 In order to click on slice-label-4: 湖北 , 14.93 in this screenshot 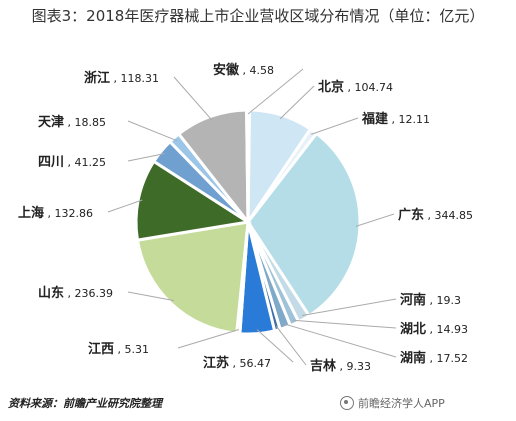, I will do `click(434, 329)`.